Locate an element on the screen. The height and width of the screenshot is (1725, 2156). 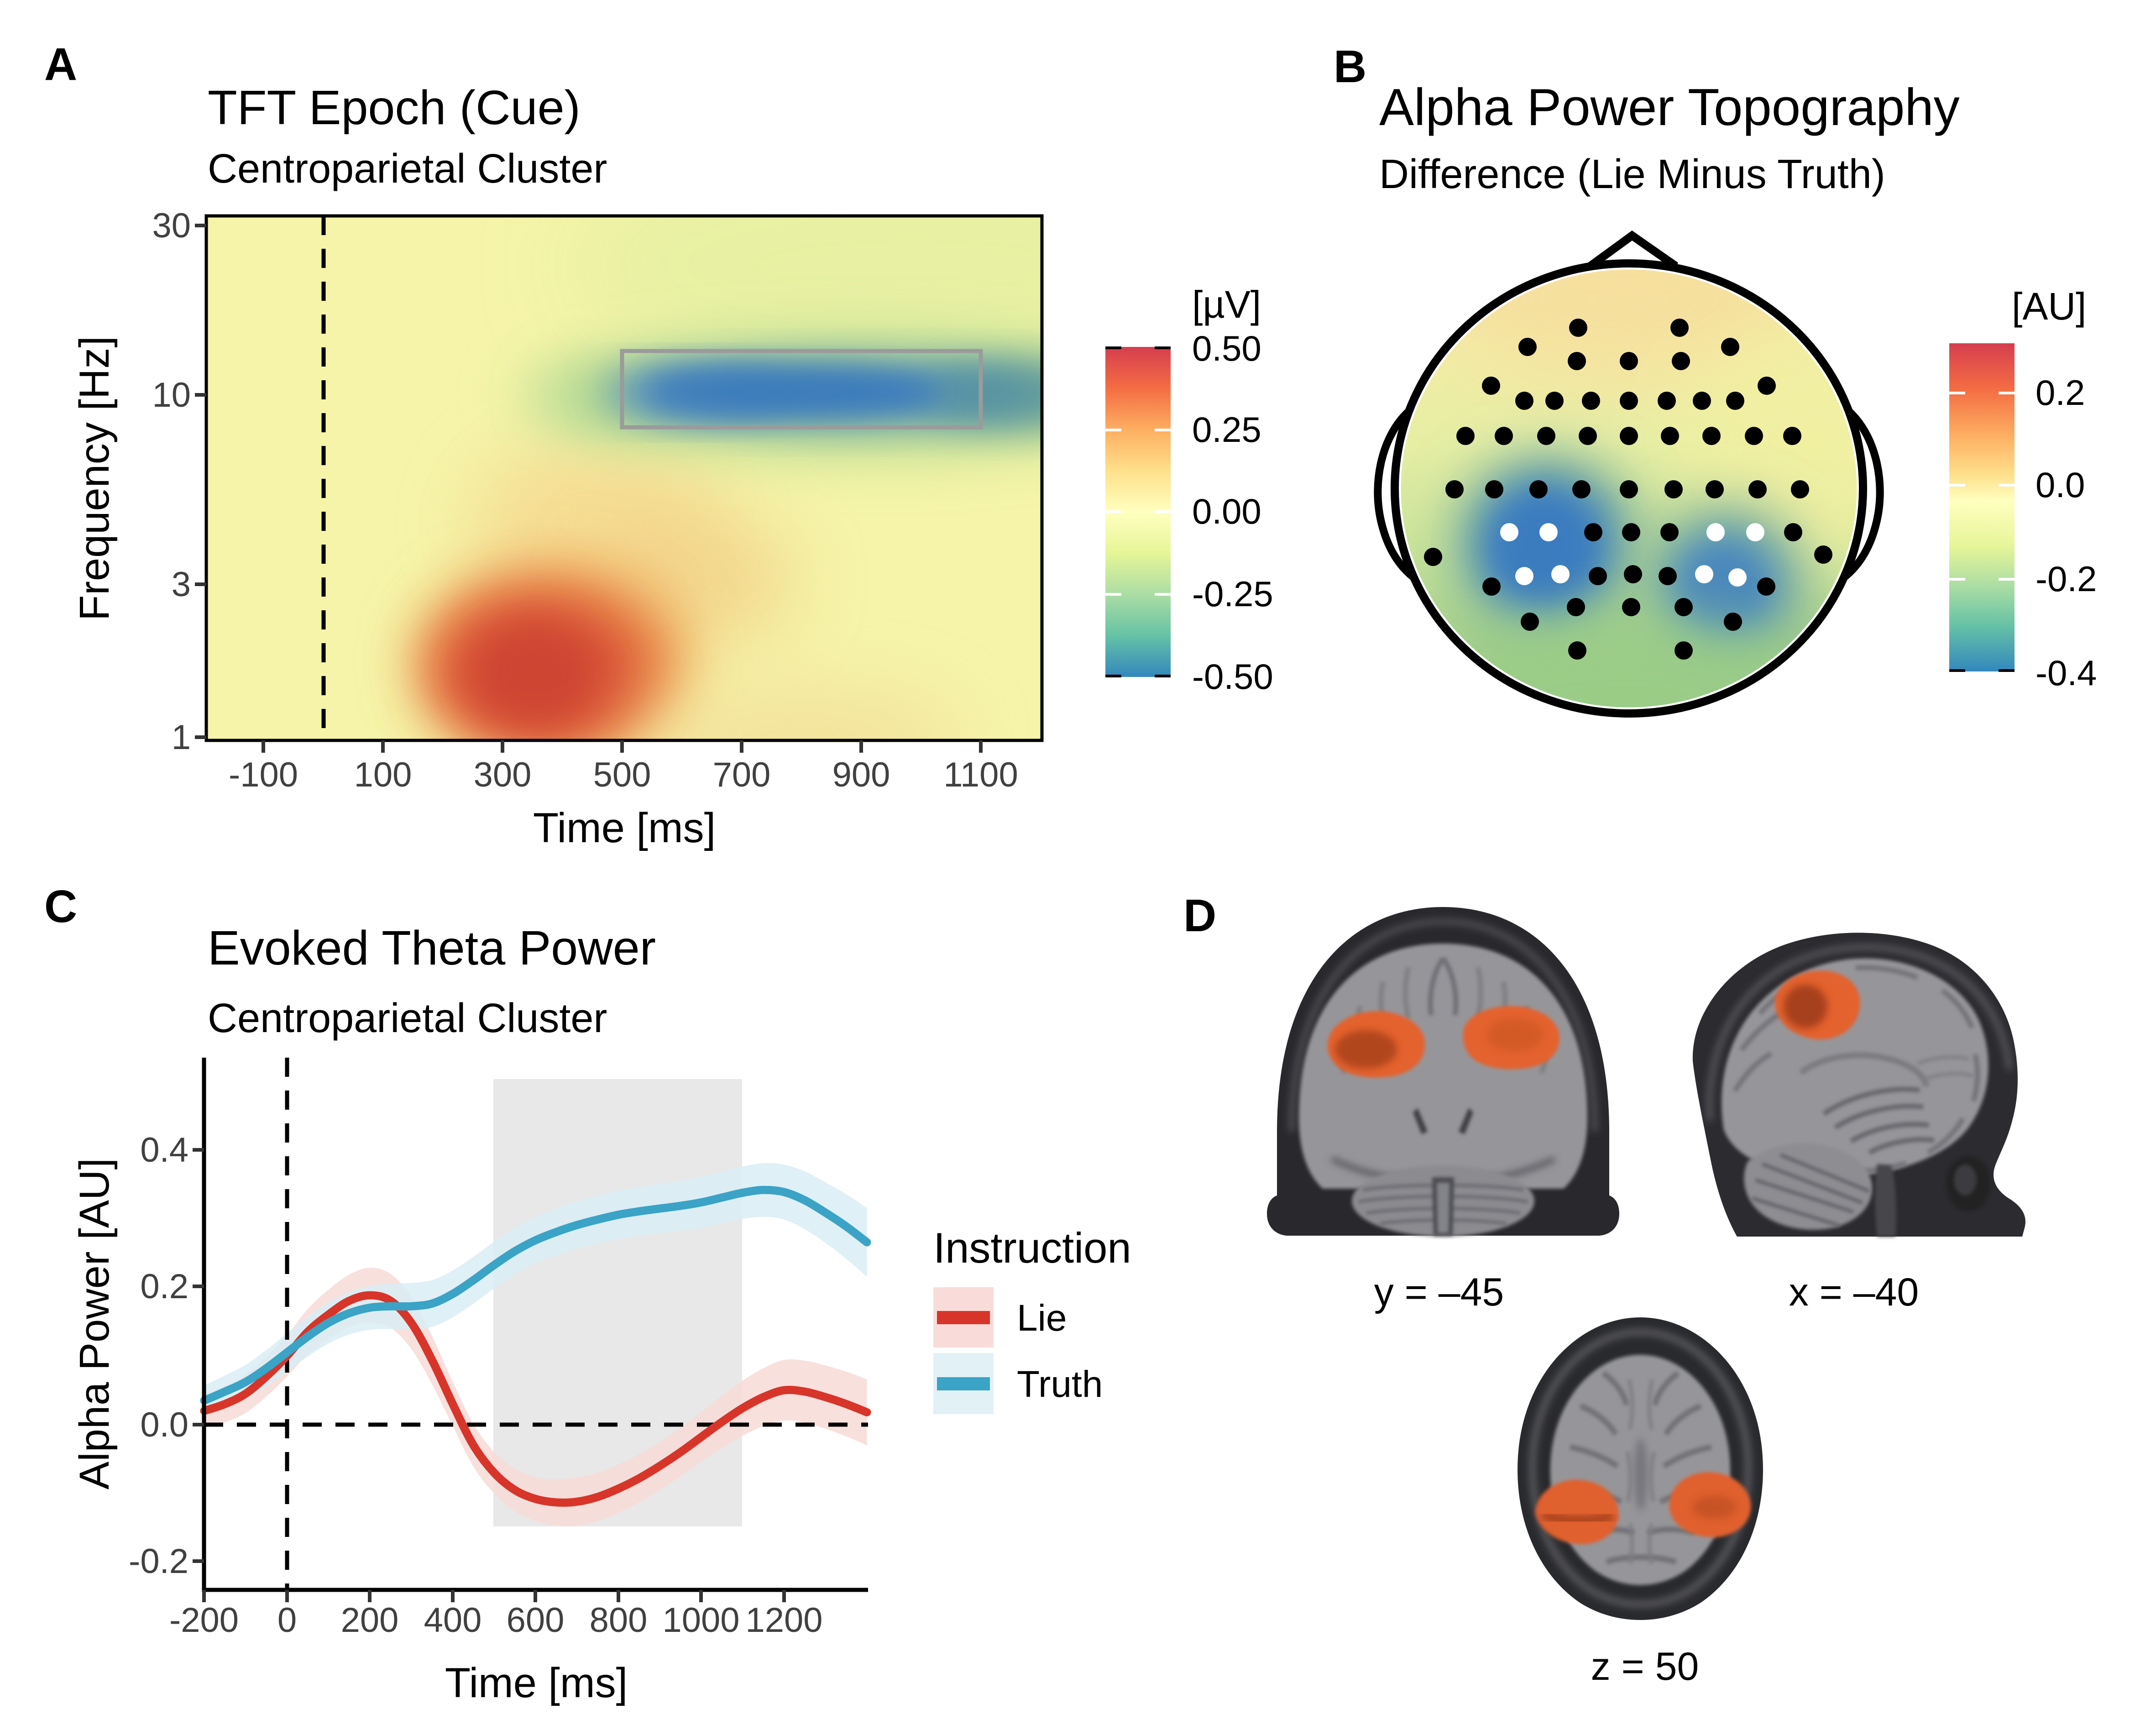
svg-text: [µV] is located at coordinates (1226, 304).